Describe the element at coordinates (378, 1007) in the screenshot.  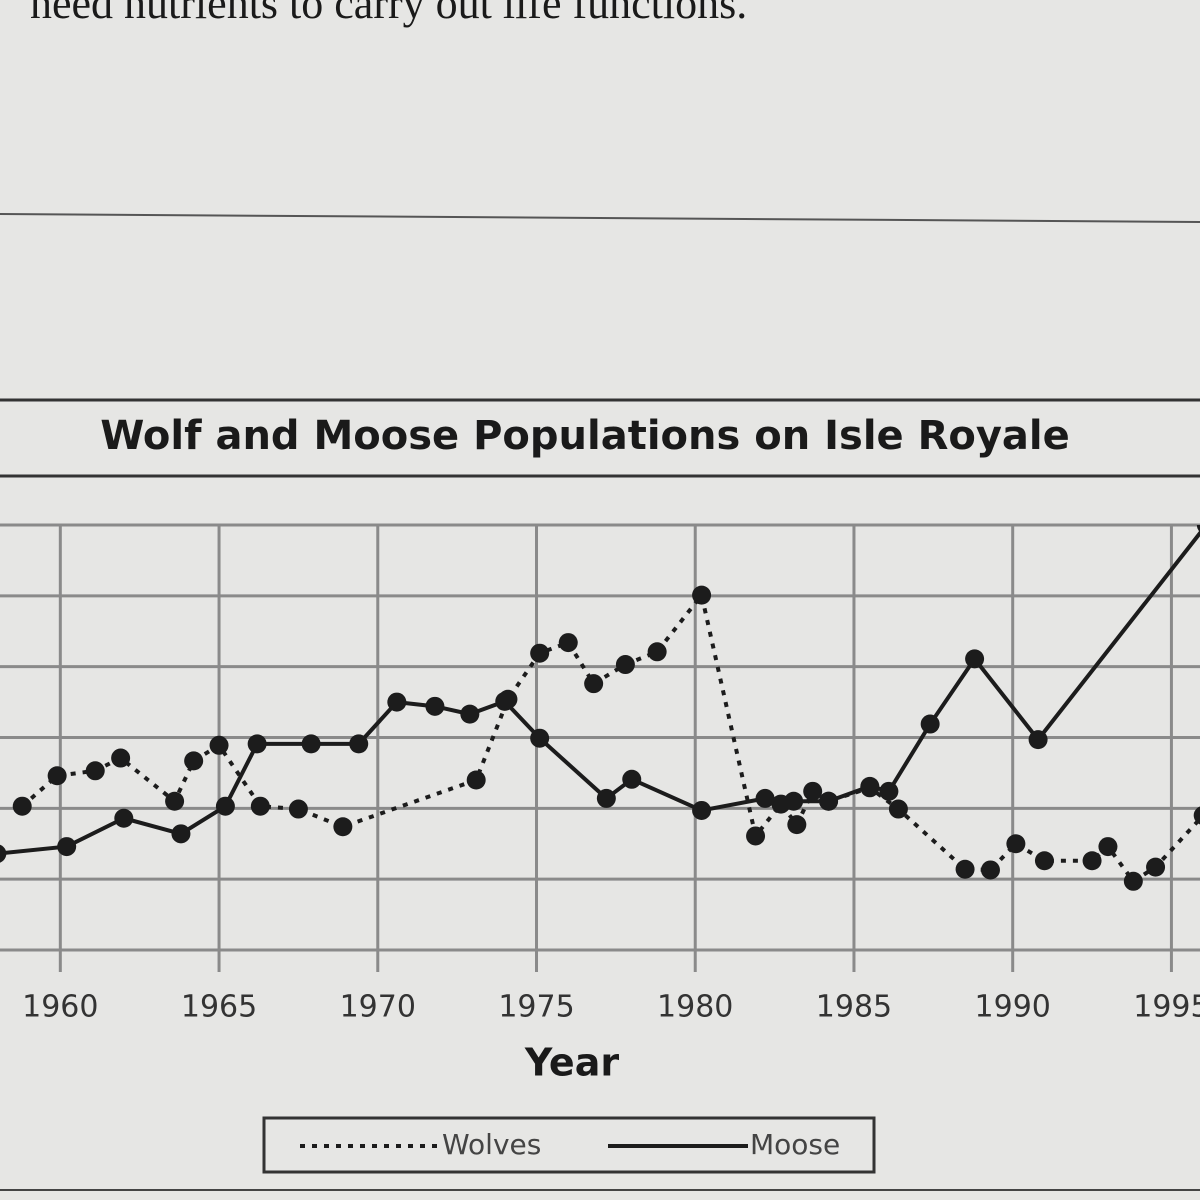
I see `x-tick-label: 1970` at that location.